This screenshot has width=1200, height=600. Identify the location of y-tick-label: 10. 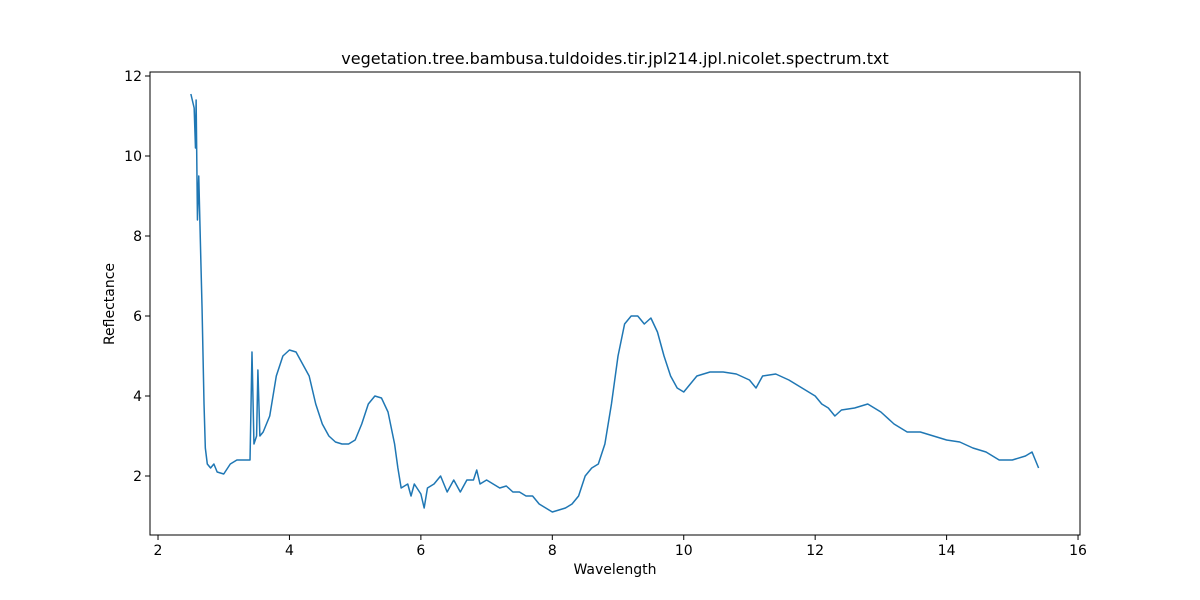
(133, 157).